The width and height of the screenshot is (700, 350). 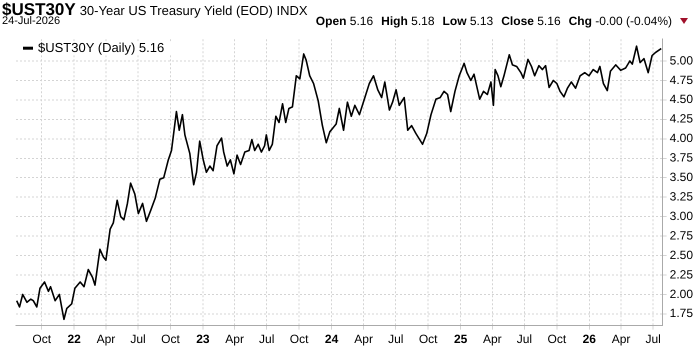 I want to click on y-tick-label: 3.50, so click(x=682, y=177).